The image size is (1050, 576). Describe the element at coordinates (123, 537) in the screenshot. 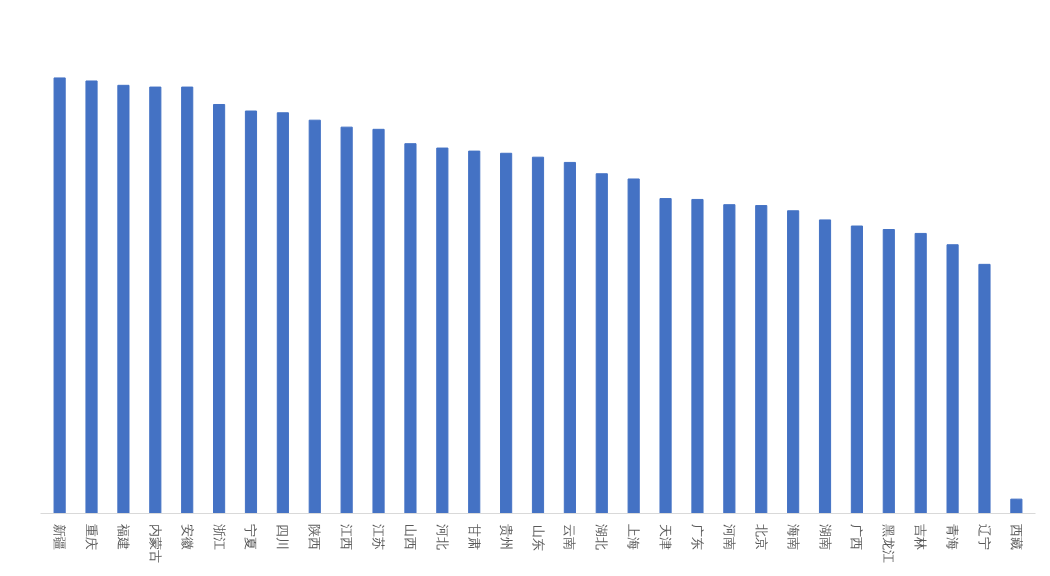

I see `x-tick-label: 福建` at that location.